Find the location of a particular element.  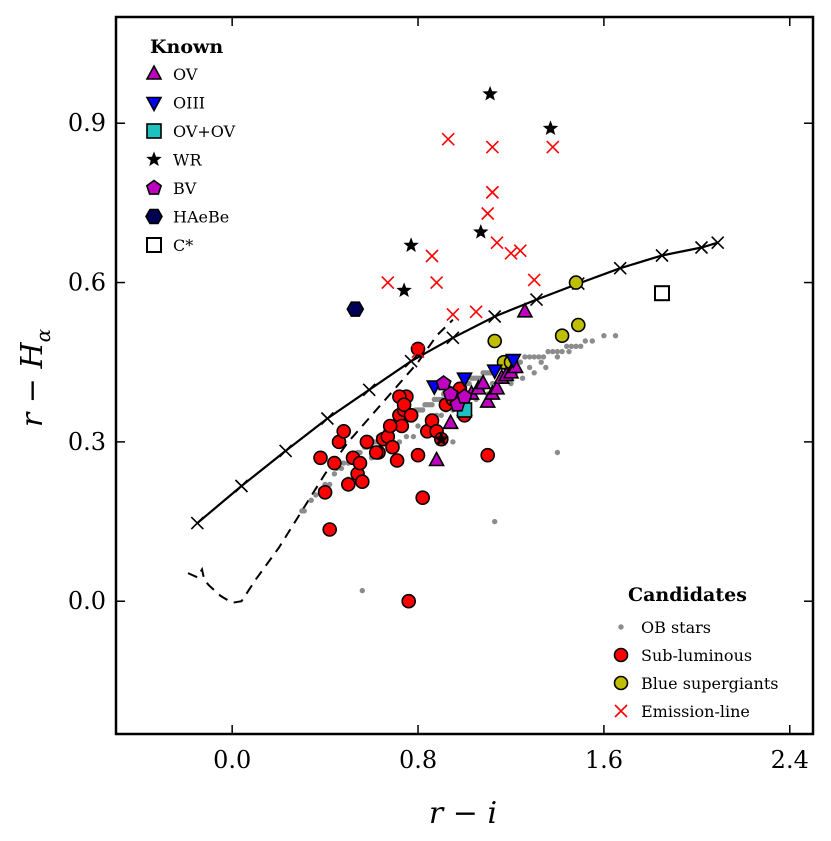

legend-label-ob-stars: OB stars is located at coordinates (676, 627).